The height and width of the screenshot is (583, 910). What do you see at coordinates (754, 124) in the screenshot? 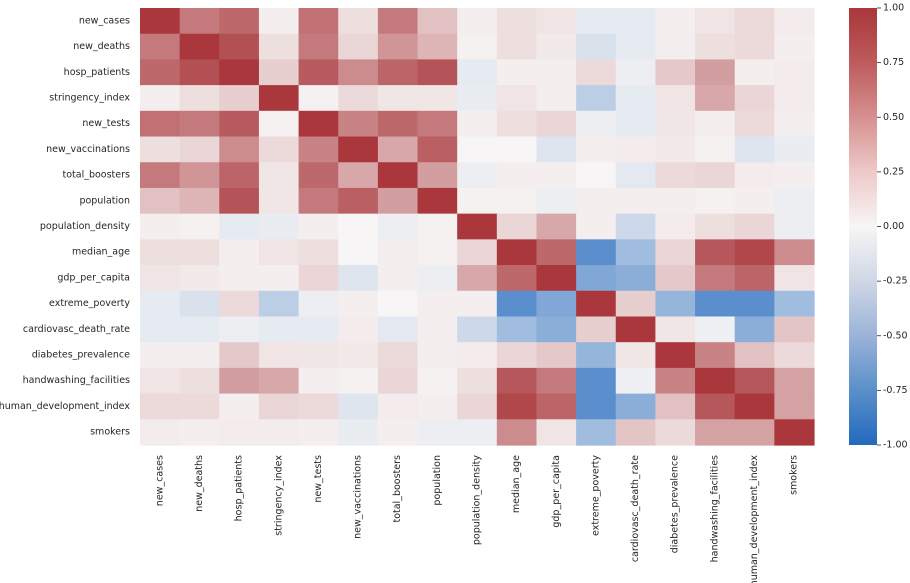
I see `heatmap-cell-new_tests-human_development_index` at bounding box center [754, 124].